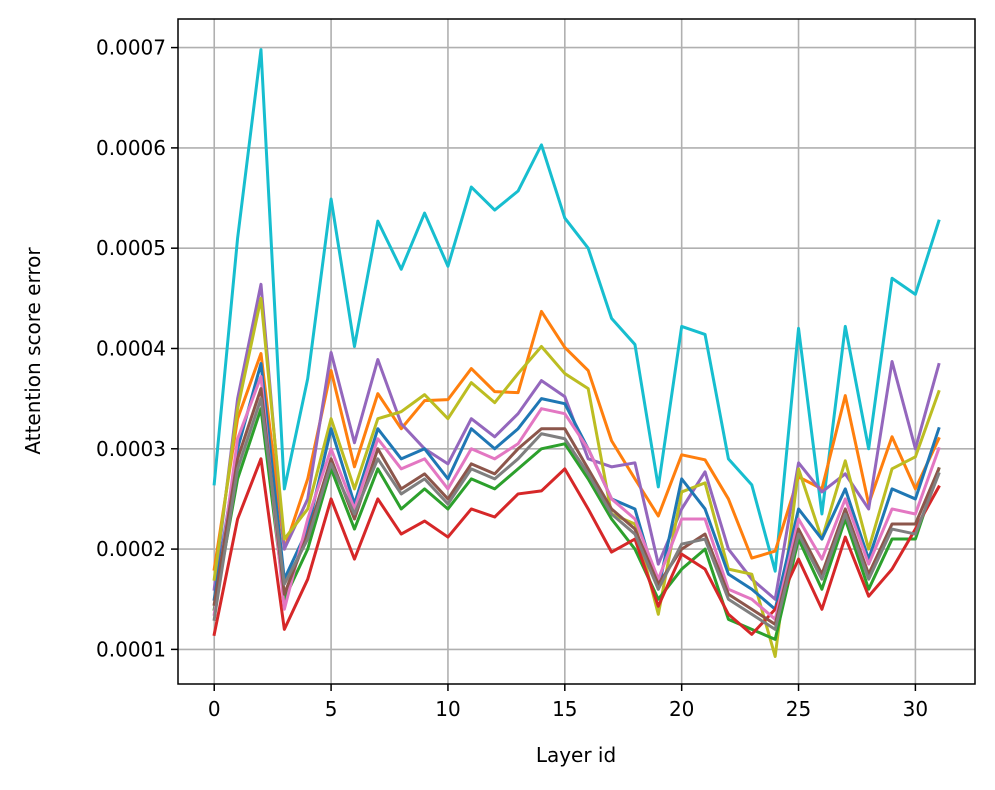  Describe the element at coordinates (576, 755) in the screenshot. I see `x-axis-label: Layer id` at that location.